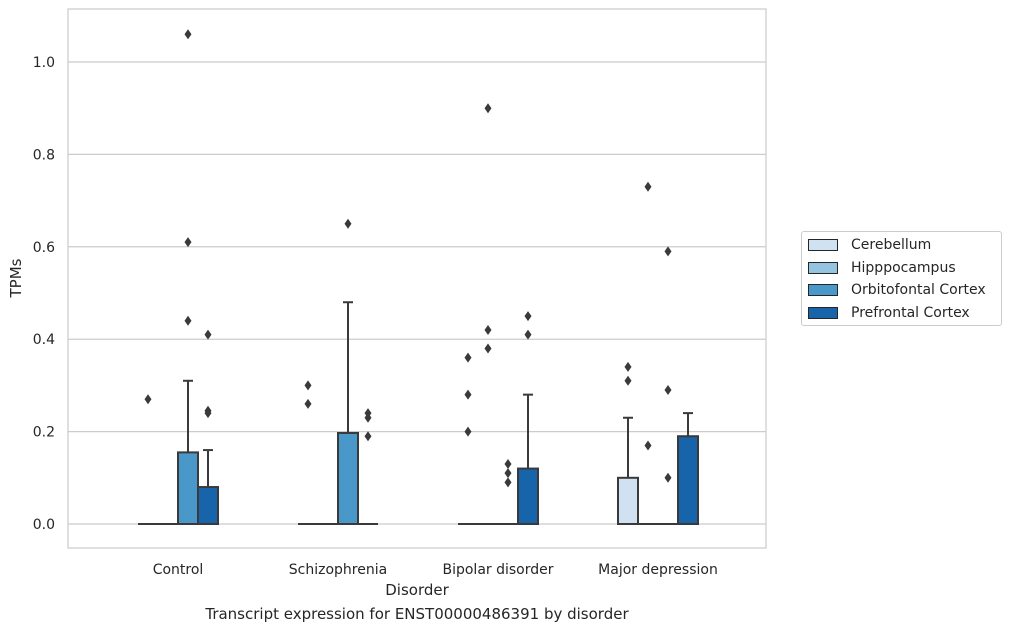 This screenshot has height=634, width=1014. I want to click on x-tick-label: Bipolar disorder, so click(497, 570).